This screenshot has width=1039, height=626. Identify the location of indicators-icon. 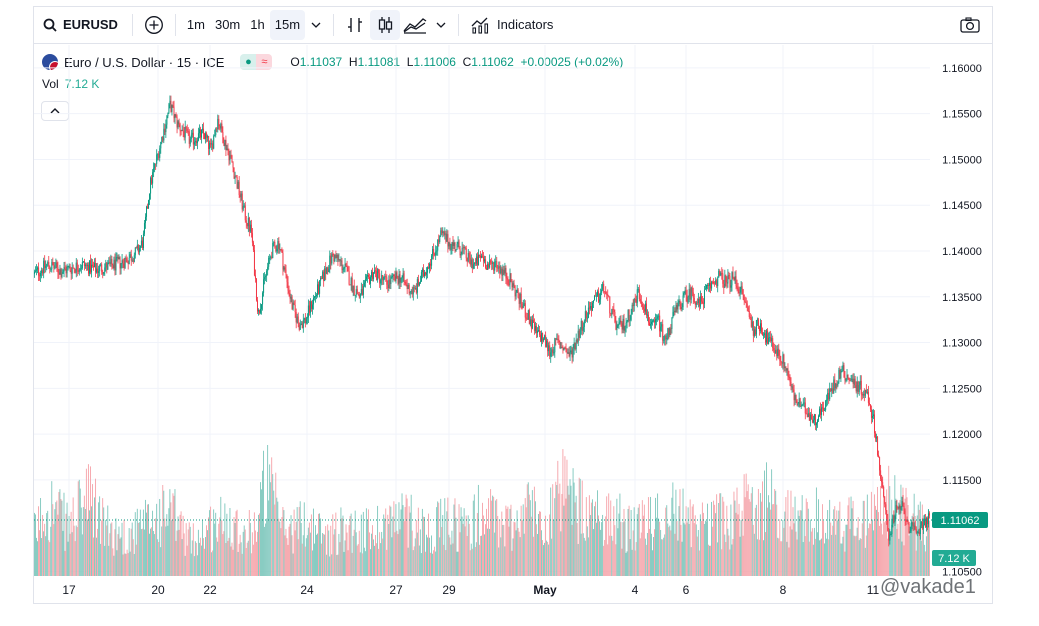
(480, 25).